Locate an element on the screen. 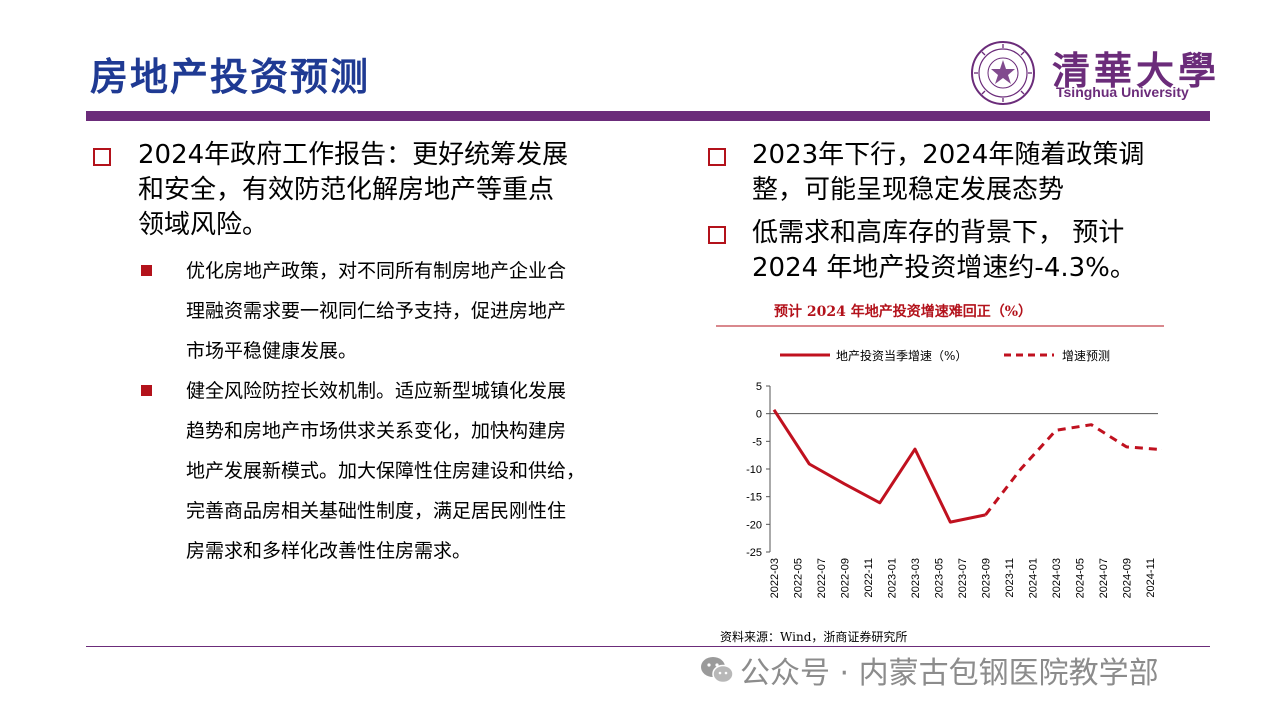  sub-bullet-line: 理融资需求要一视同仁给予支持，促进房地产 is located at coordinates (376, 311).